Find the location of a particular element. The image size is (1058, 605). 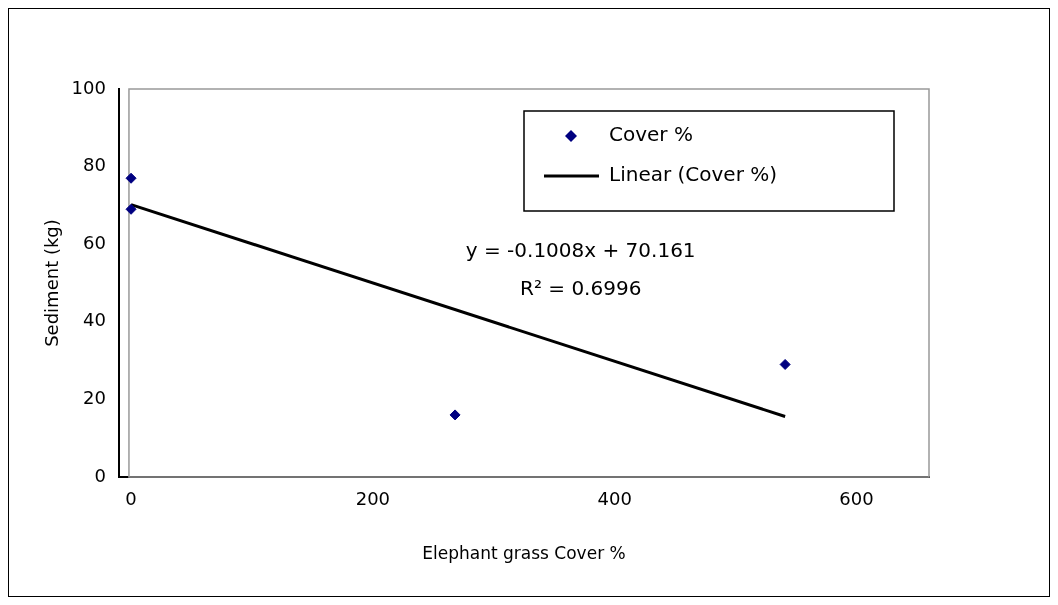

y-tick-label: 60 is located at coordinates (94, 242).